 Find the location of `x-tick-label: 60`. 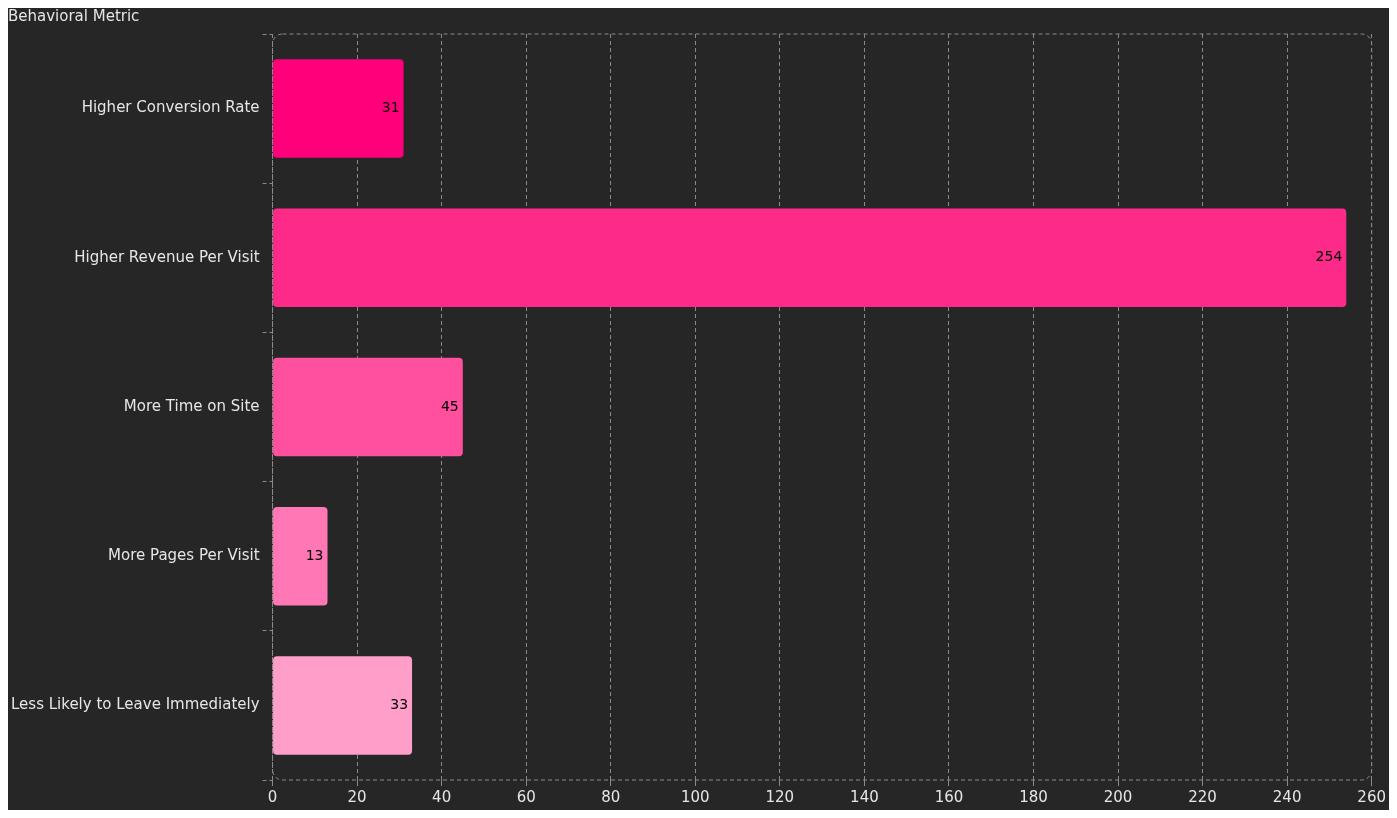

x-tick-label: 60 is located at coordinates (526, 796).